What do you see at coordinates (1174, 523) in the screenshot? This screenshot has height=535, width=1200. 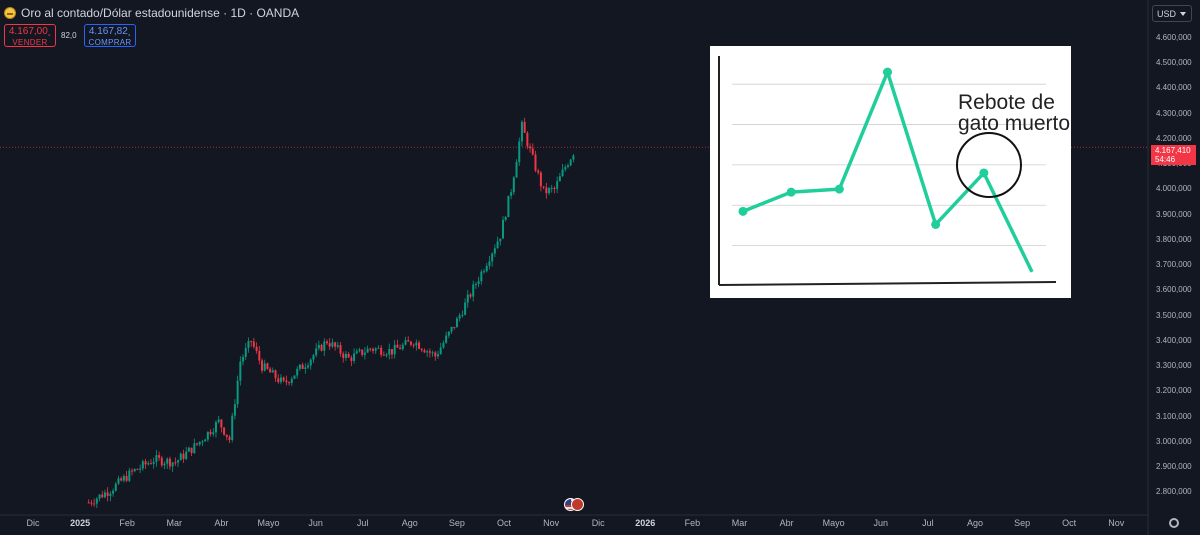 I see `gear-icon` at bounding box center [1174, 523].